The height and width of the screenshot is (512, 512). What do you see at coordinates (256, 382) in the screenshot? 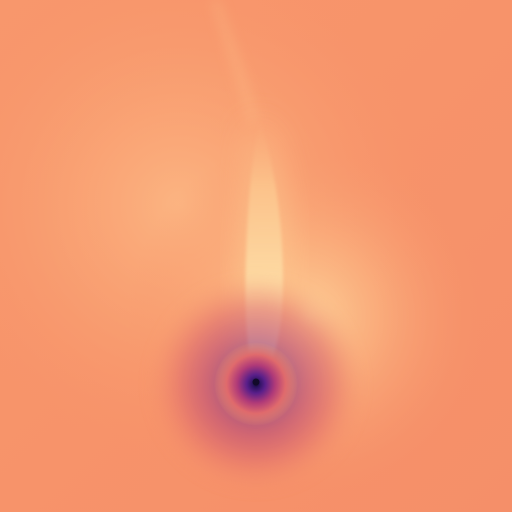
I see `sink-core` at bounding box center [256, 382].